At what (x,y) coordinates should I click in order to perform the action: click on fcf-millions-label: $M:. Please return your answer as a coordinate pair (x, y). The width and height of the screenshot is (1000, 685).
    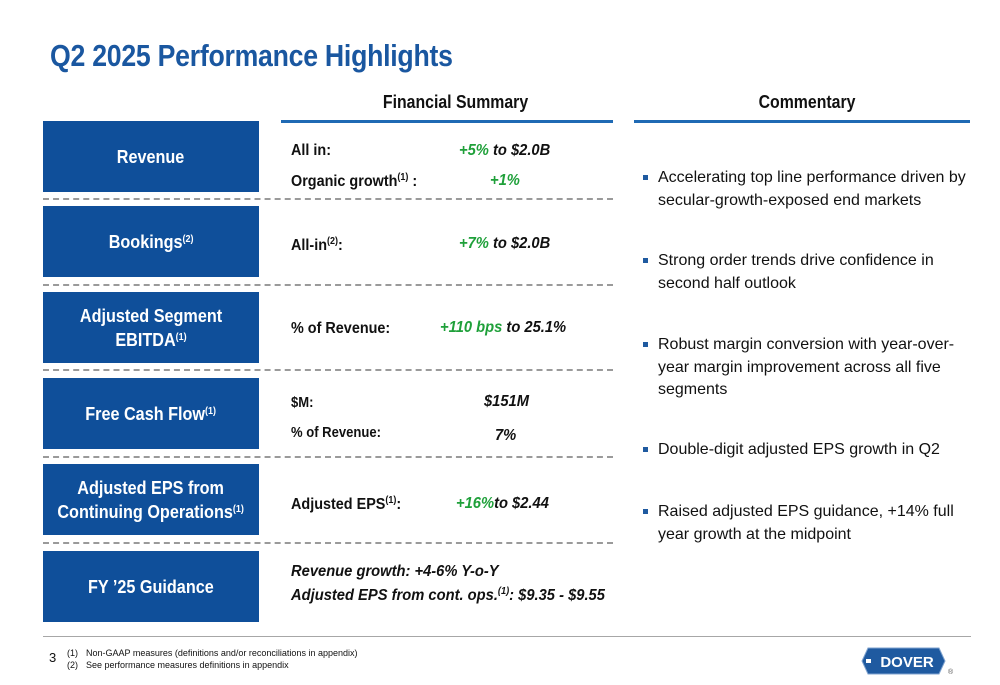
    Looking at the image, I should click on (302, 403).